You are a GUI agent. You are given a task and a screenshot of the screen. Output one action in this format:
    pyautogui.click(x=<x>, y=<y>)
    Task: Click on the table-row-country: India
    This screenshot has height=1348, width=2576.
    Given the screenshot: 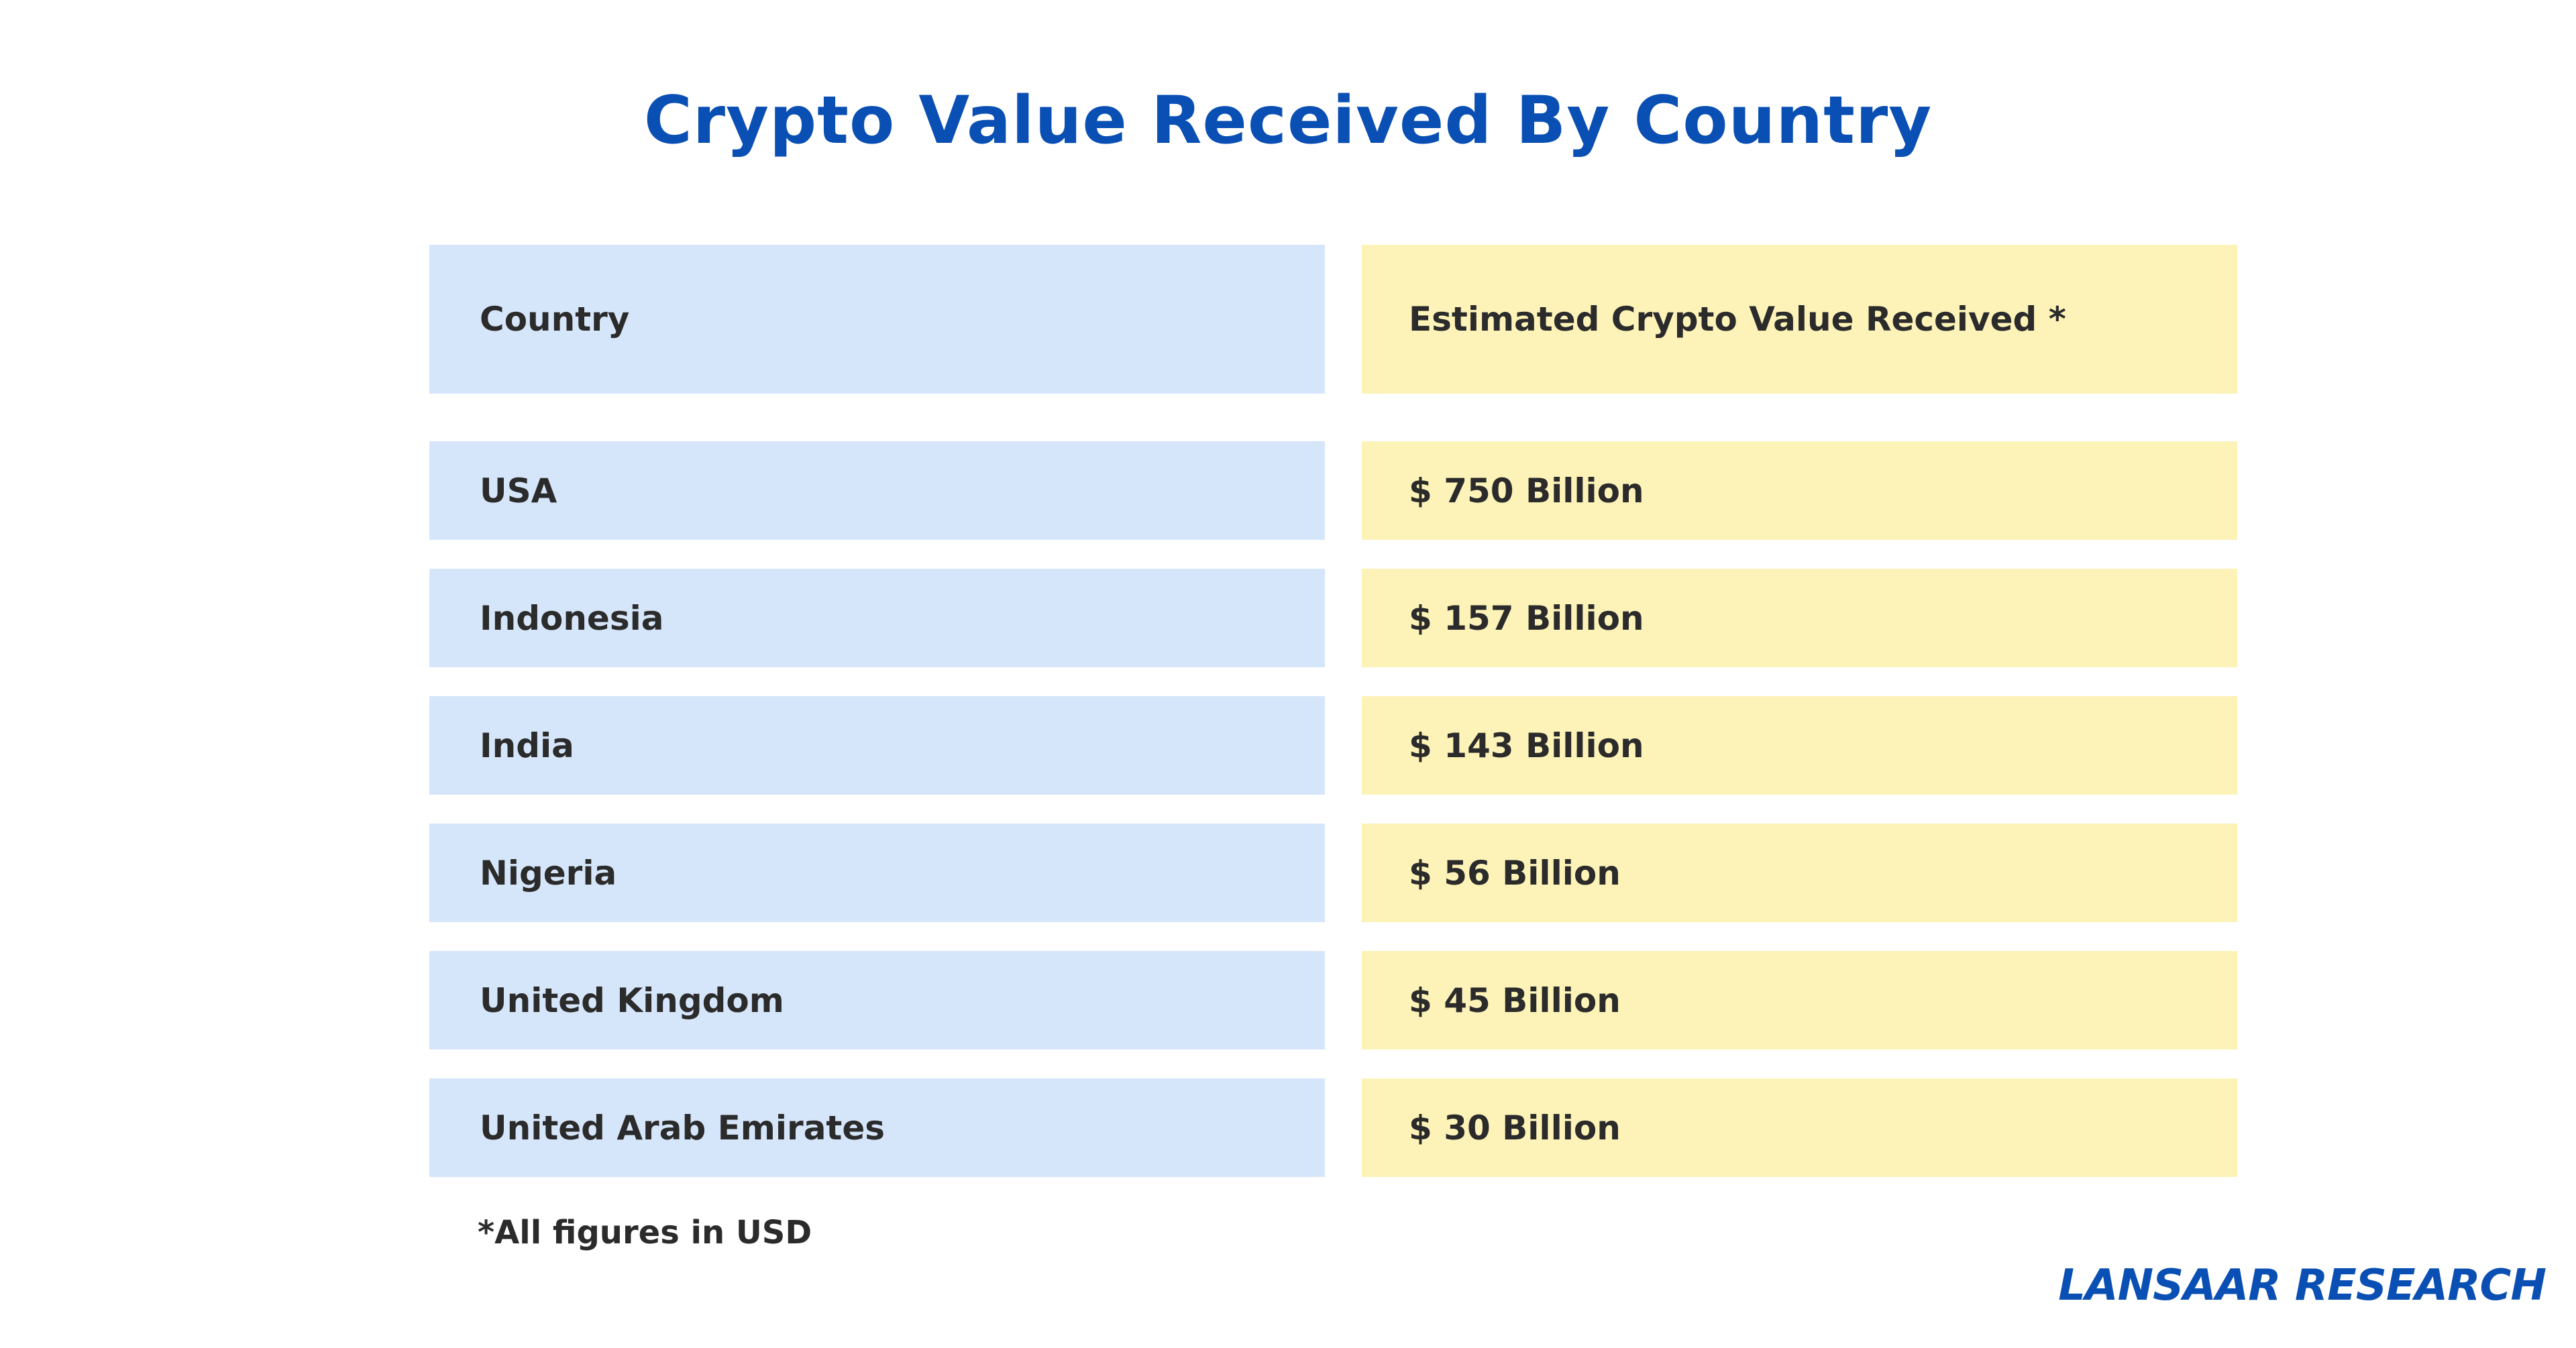 What is the action you would take?
    pyautogui.click(x=877, y=745)
    